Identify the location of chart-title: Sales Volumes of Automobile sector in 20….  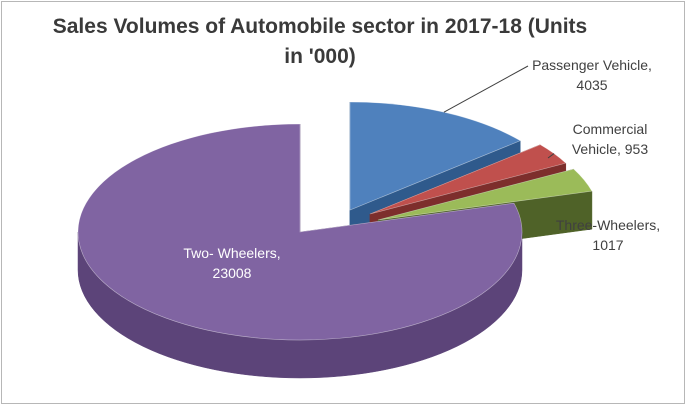
(320, 42).